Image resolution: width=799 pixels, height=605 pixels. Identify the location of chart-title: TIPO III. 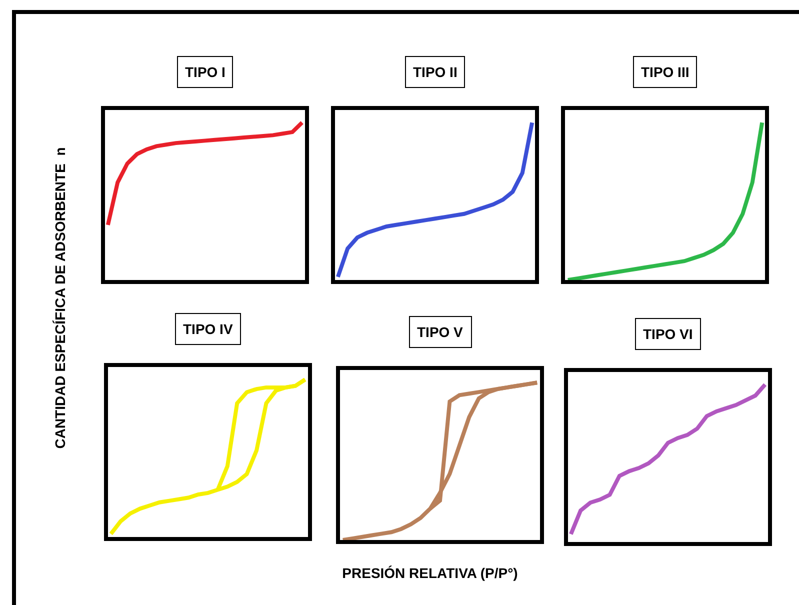
(665, 72).